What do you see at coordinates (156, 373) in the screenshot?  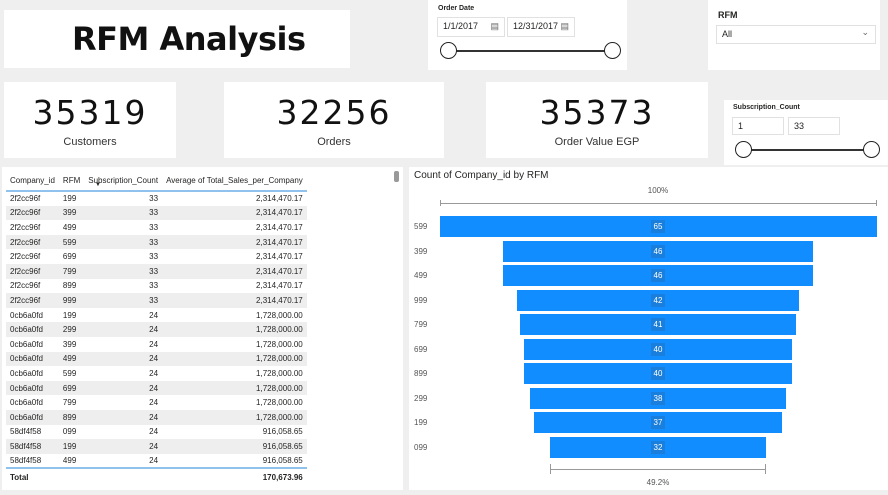 I see `table-row: 0cb6a0fd 599 24 1,728,000.00` at bounding box center [156, 373].